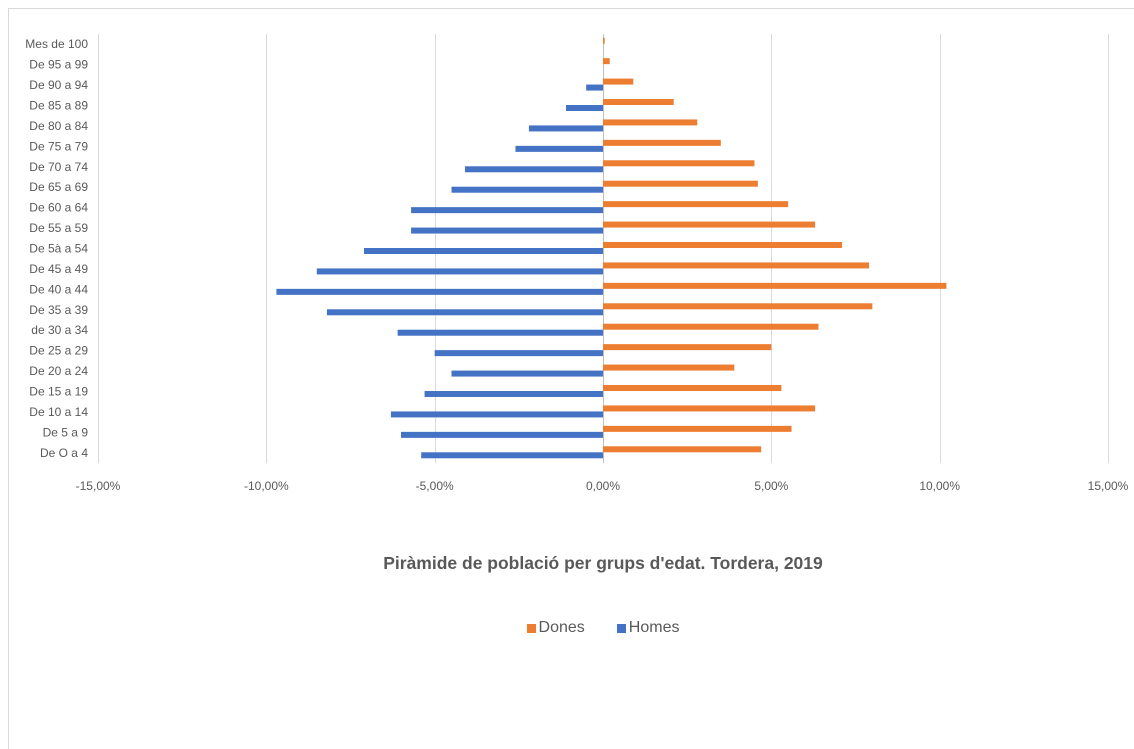 The image size is (1134, 749). I want to click on category-label: De 80 a 84, so click(58, 126).